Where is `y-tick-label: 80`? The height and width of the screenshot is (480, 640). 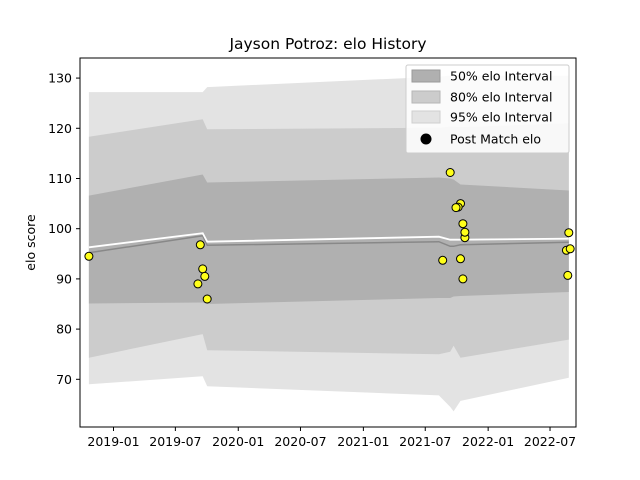
y-tick-label: 80 is located at coordinates (64, 329).